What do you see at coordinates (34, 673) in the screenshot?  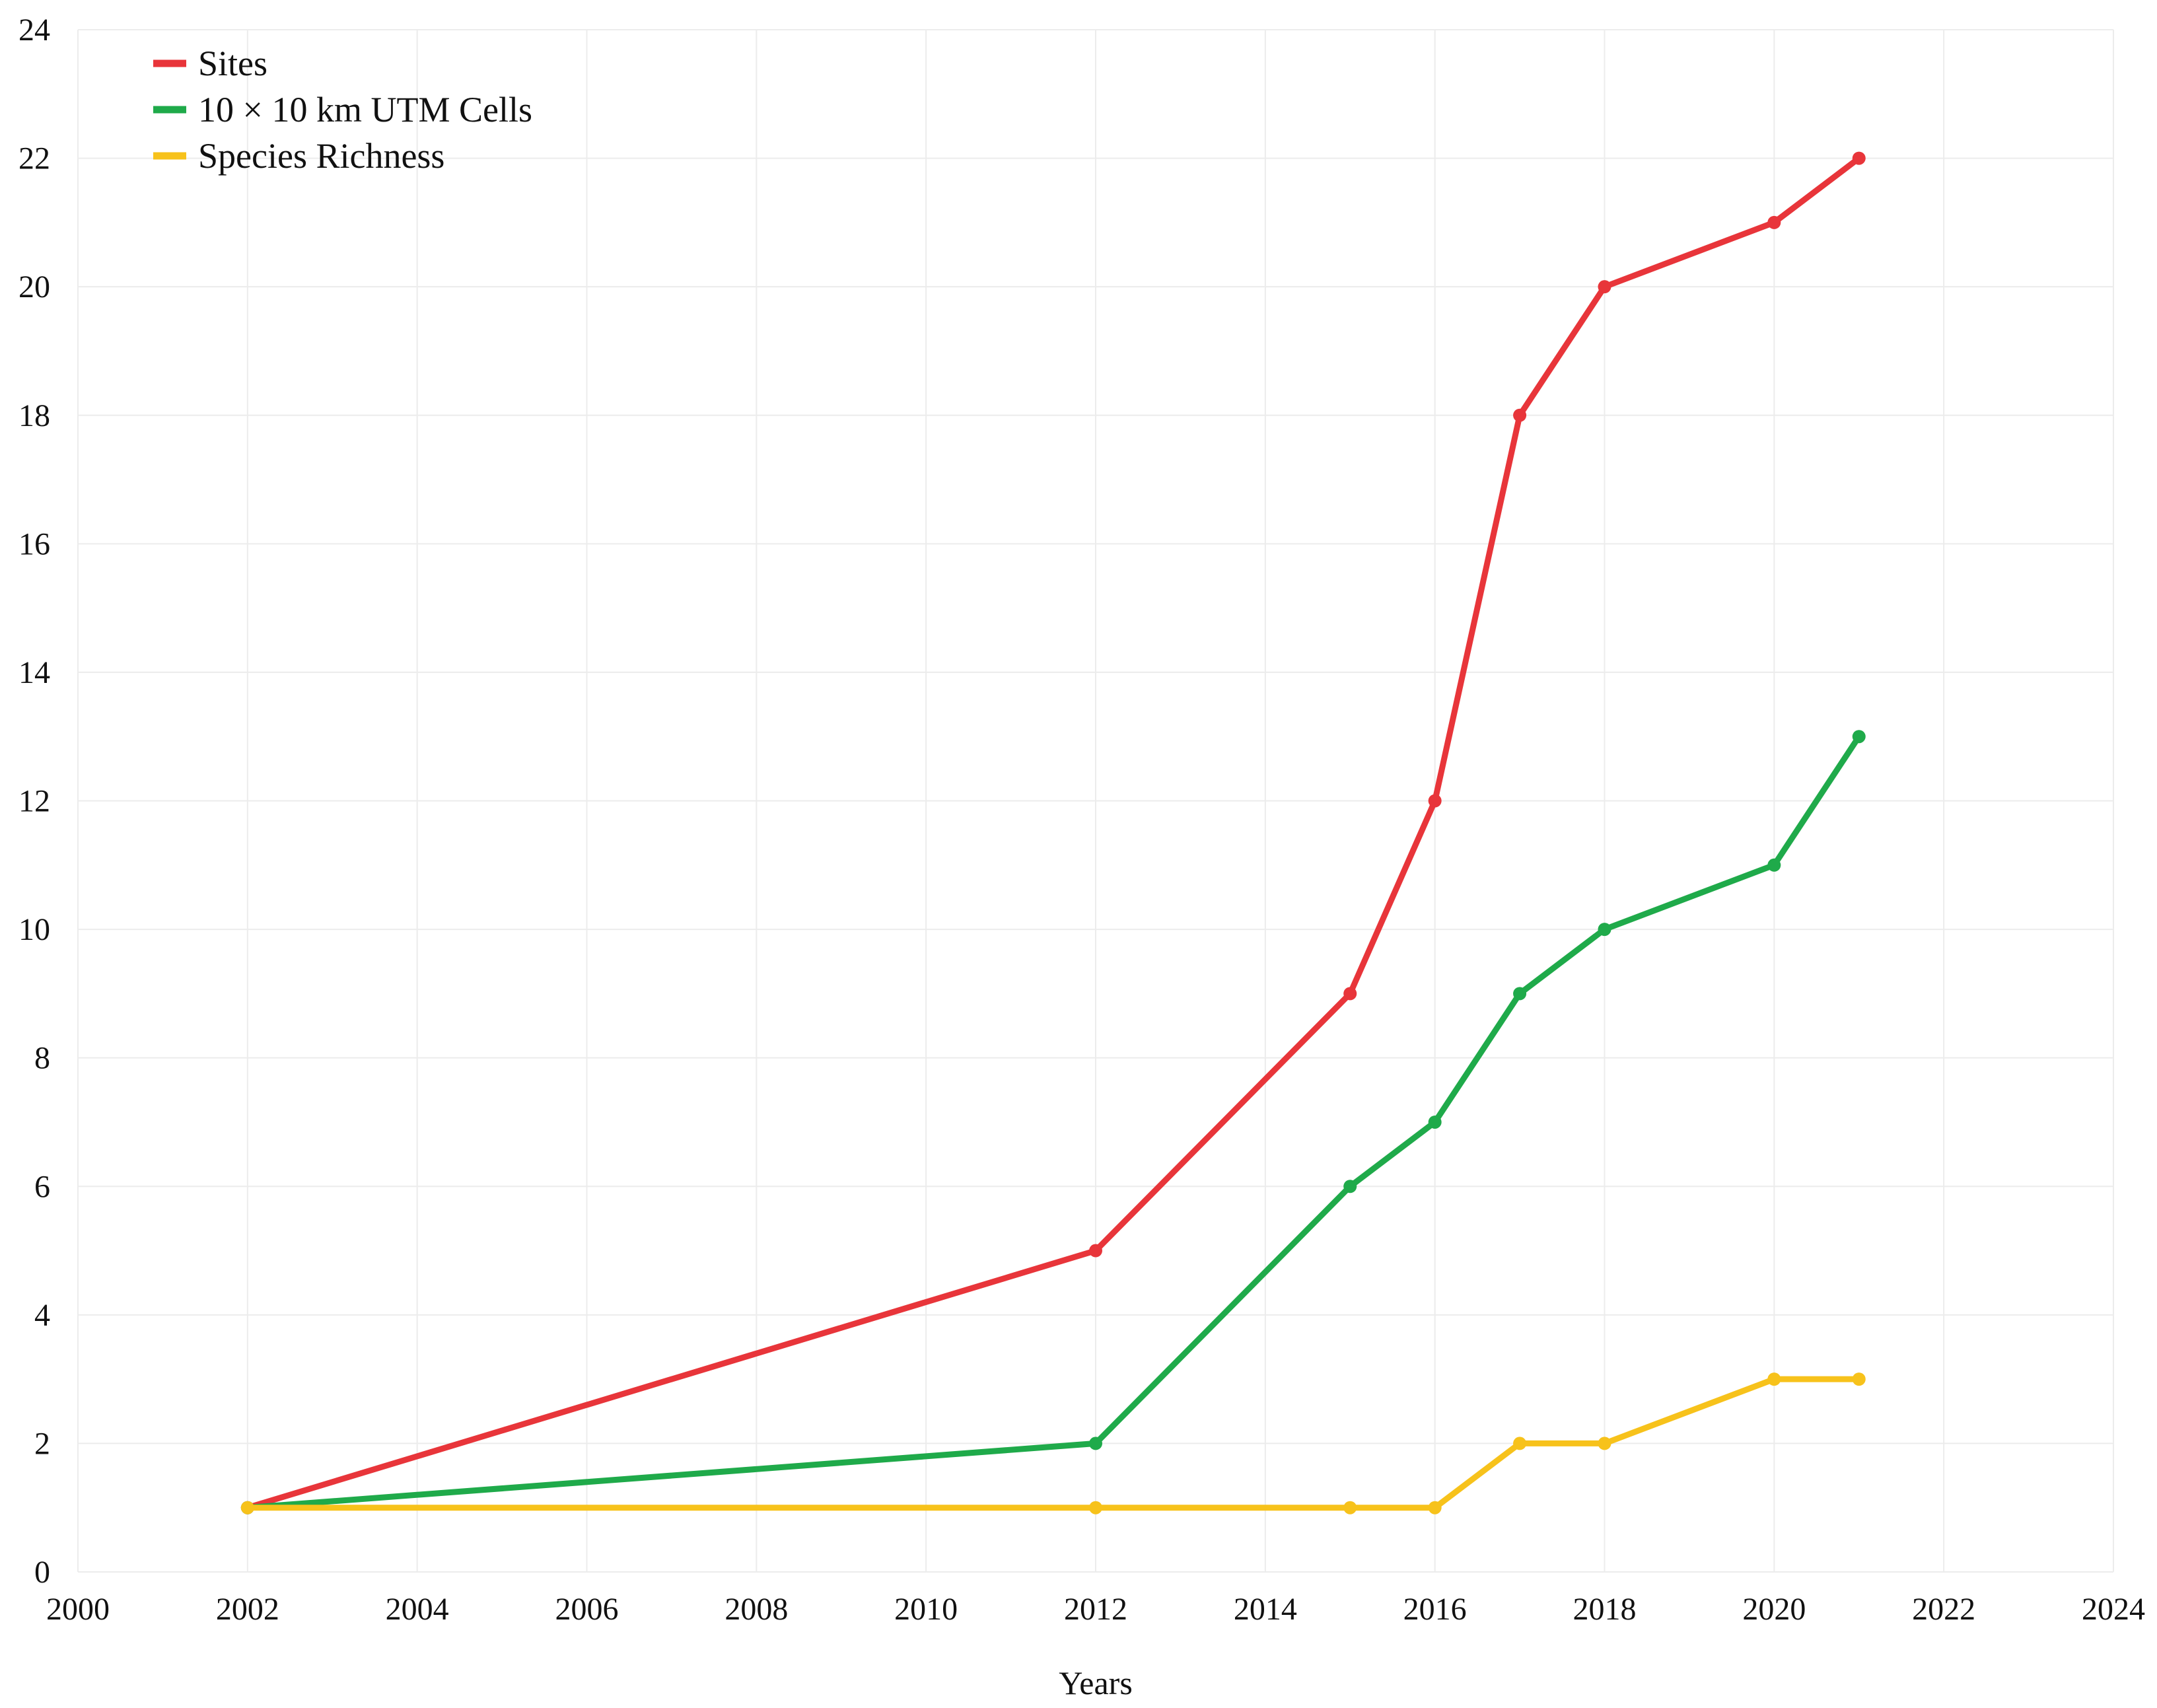 I see `y-tick-label-14: 14` at bounding box center [34, 673].